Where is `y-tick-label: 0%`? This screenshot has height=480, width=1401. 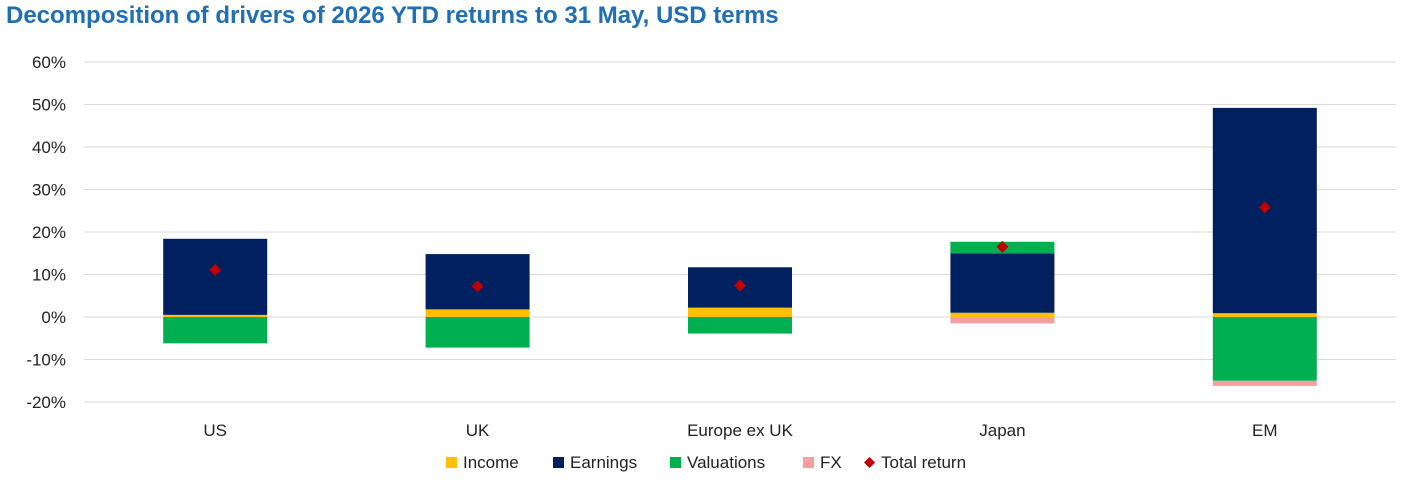 y-tick-label: 0% is located at coordinates (53, 317).